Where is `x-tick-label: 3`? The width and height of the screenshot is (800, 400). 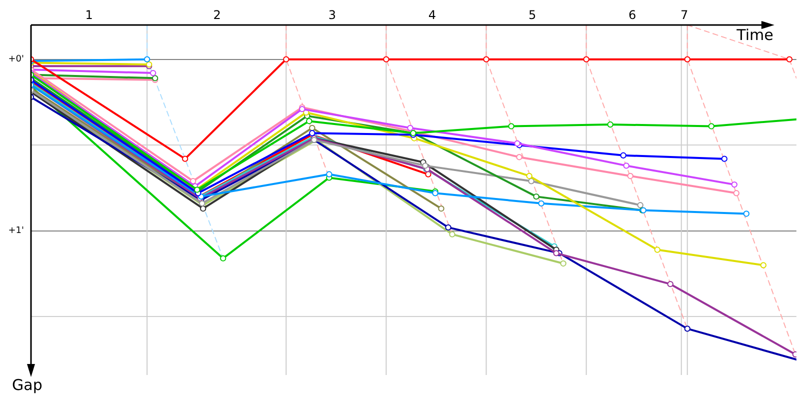
x-tick-label: 3 is located at coordinates (332, 15).